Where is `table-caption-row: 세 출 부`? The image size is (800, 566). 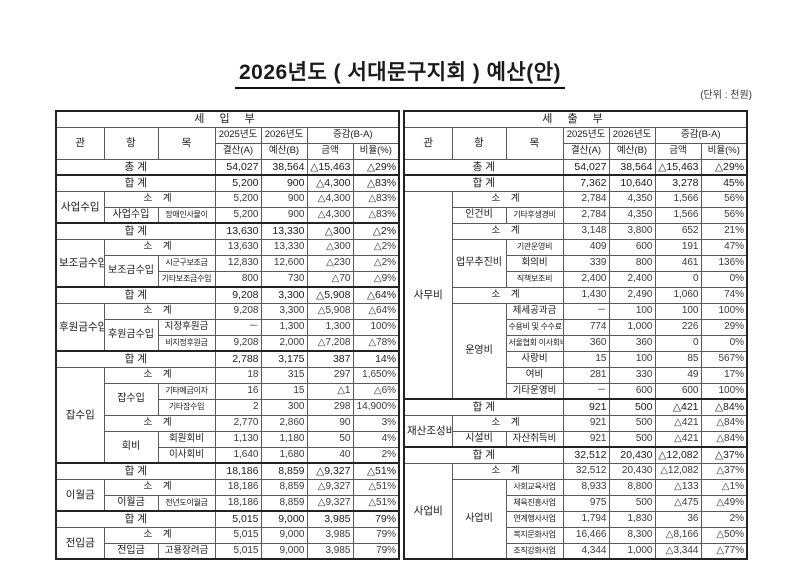 table-caption-row: 세 출 부 is located at coordinates (575, 119).